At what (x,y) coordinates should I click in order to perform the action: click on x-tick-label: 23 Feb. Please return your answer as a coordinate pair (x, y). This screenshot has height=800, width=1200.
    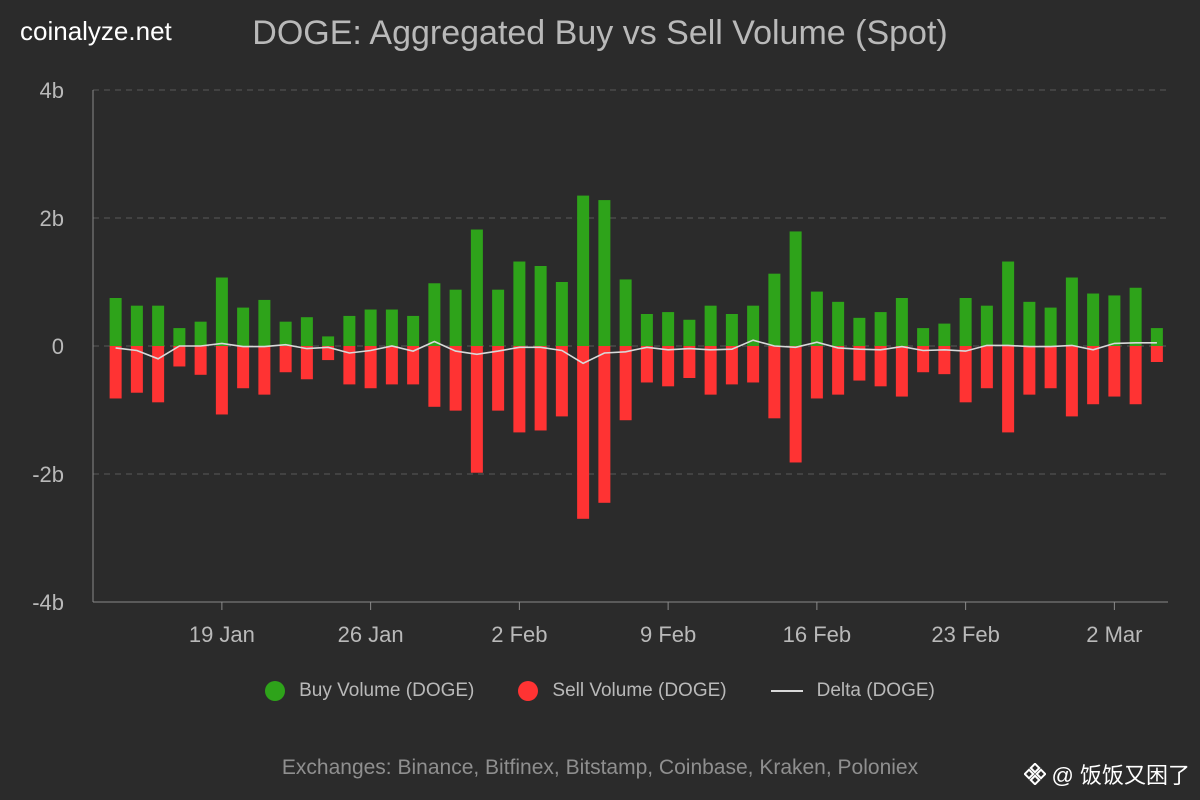
    Looking at the image, I should click on (965, 634).